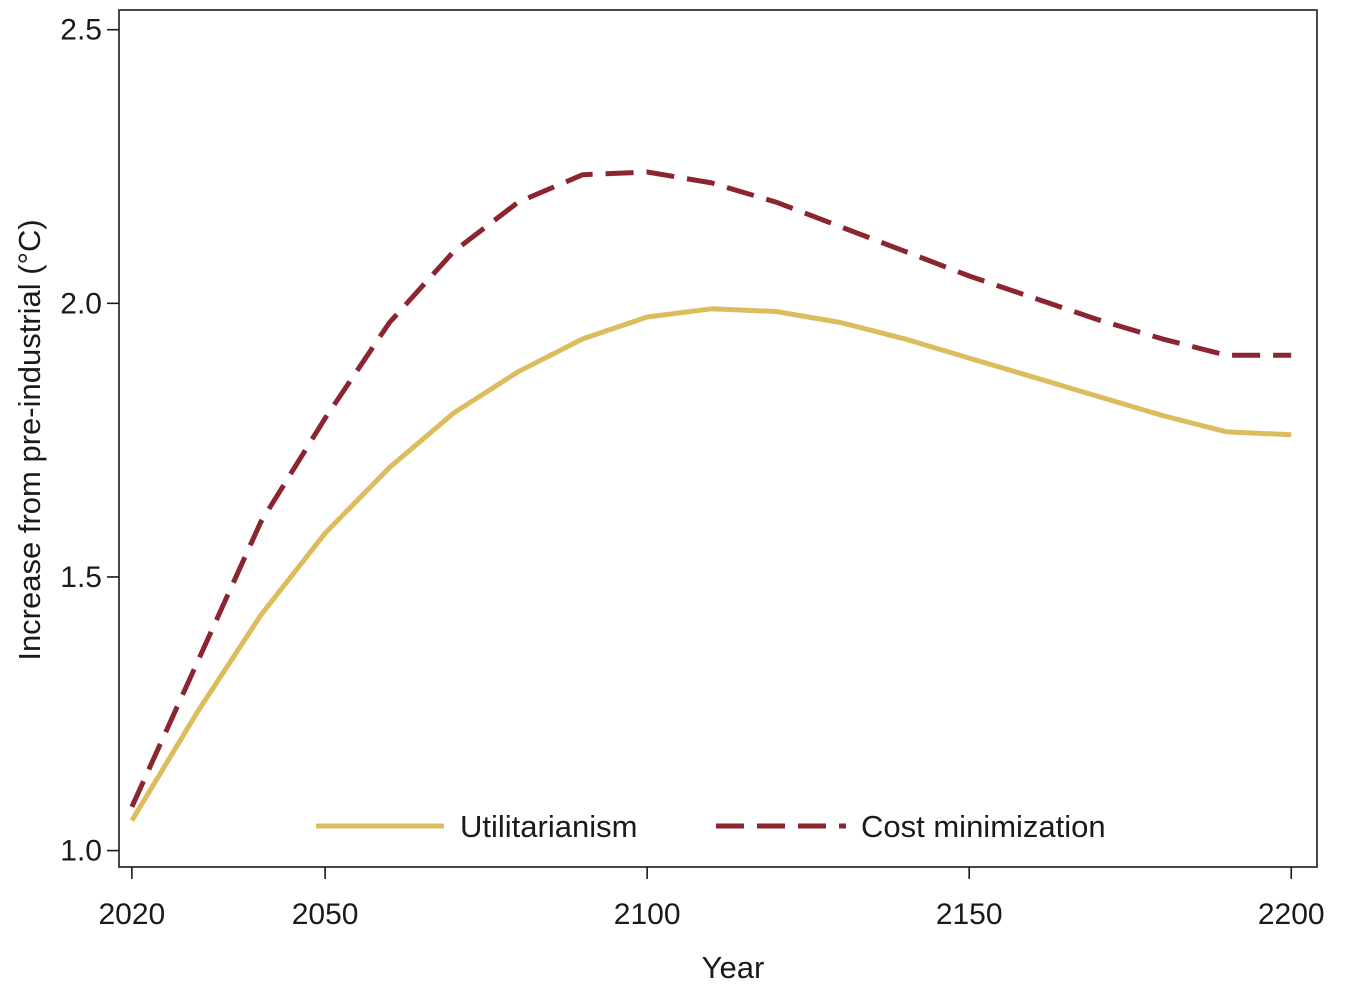 This screenshot has height=986, width=1353. What do you see at coordinates (81, 30) in the screenshot?
I see `y-tick-label: 2.5` at bounding box center [81, 30].